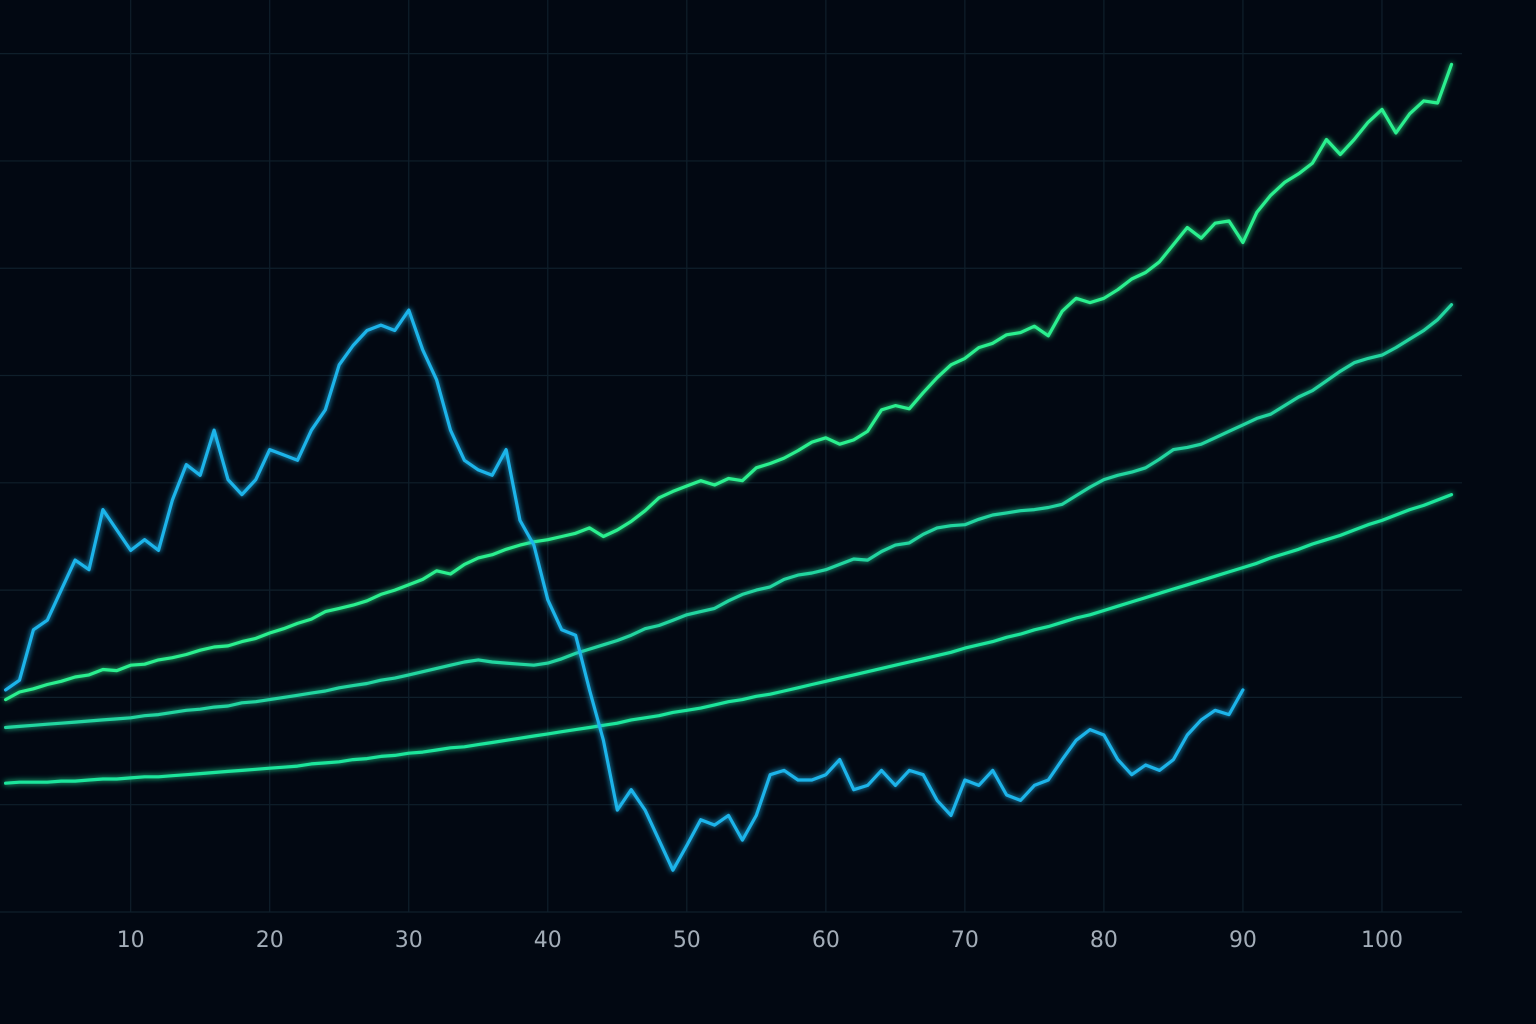  Describe the element at coordinates (131, 940) in the screenshot. I see `x-tick-label: 10` at that location.